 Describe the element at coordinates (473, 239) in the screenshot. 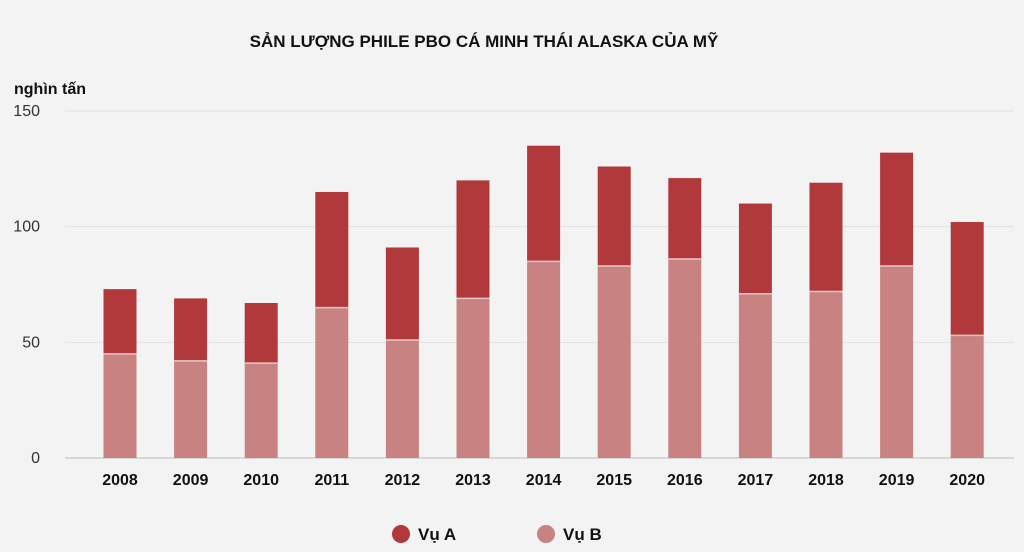

I see `bar-vu-a-2013` at that location.